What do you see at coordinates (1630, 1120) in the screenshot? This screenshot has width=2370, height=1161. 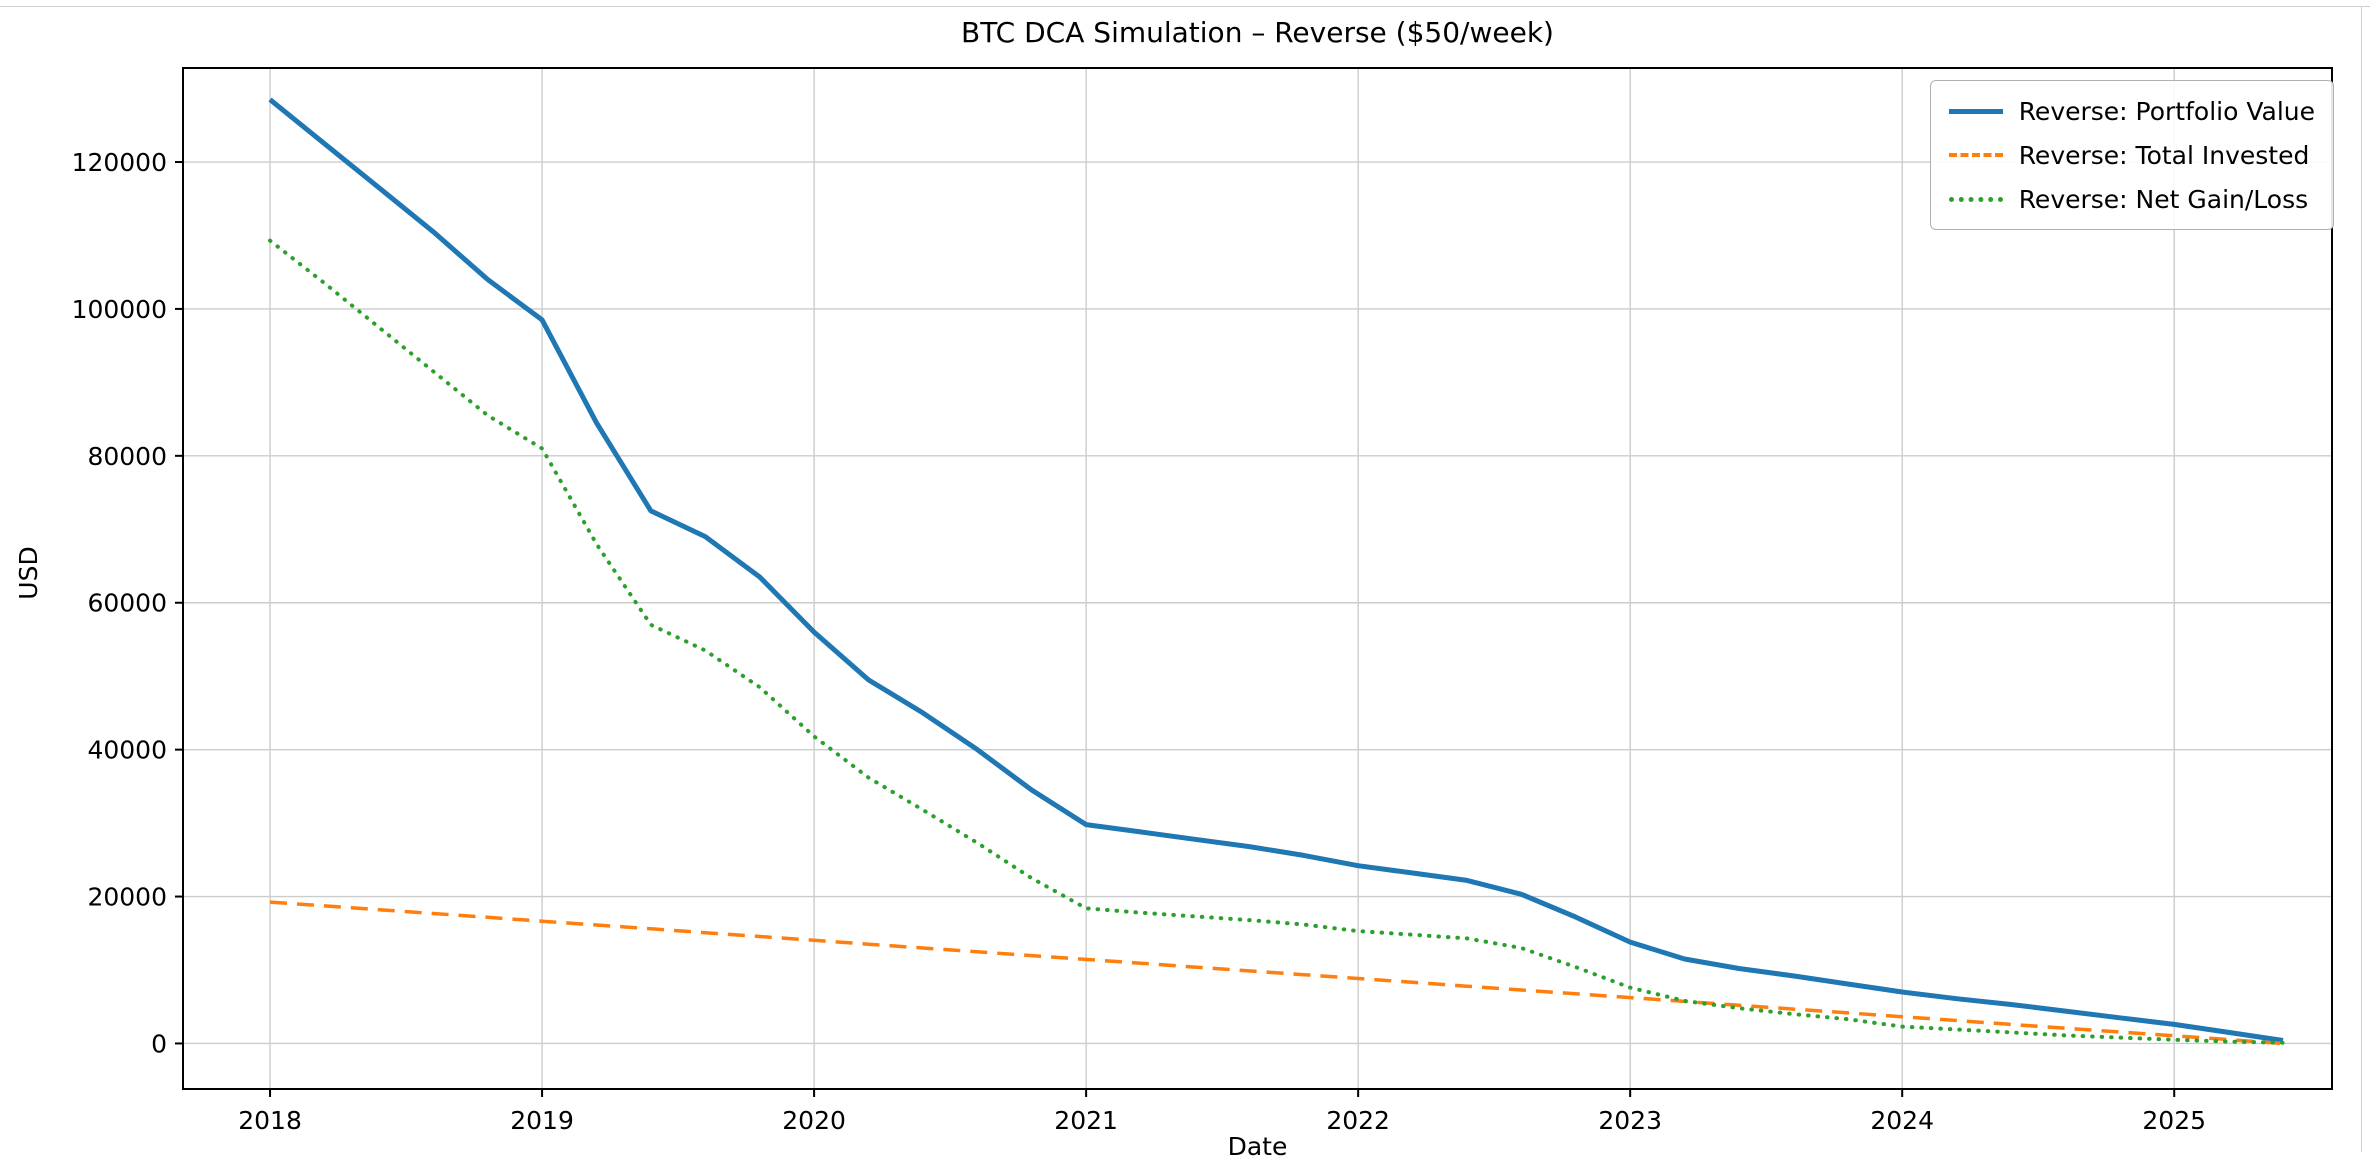 I see `svg-text: 2023` at bounding box center [1630, 1120].